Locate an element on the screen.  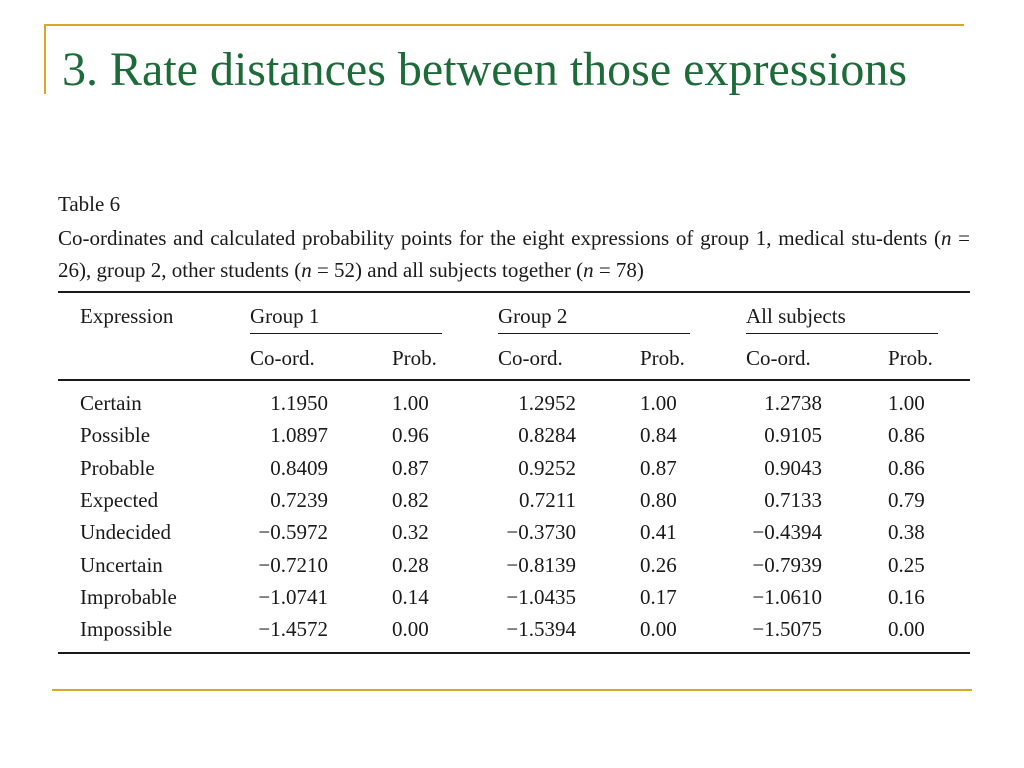
cell-group-1-prob: 0.28 is located at coordinates (410, 564).